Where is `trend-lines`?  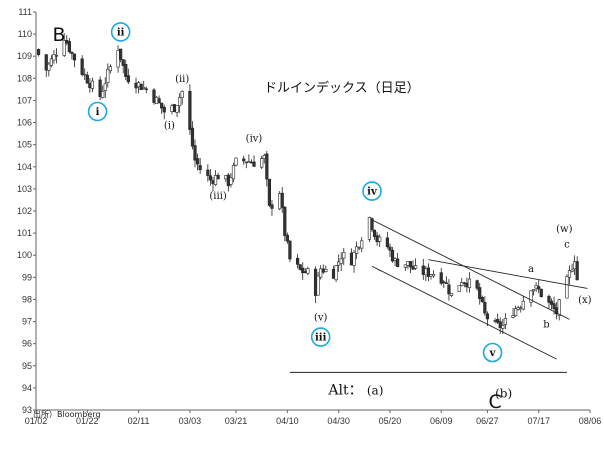 trend-lines is located at coordinates (479, 289).